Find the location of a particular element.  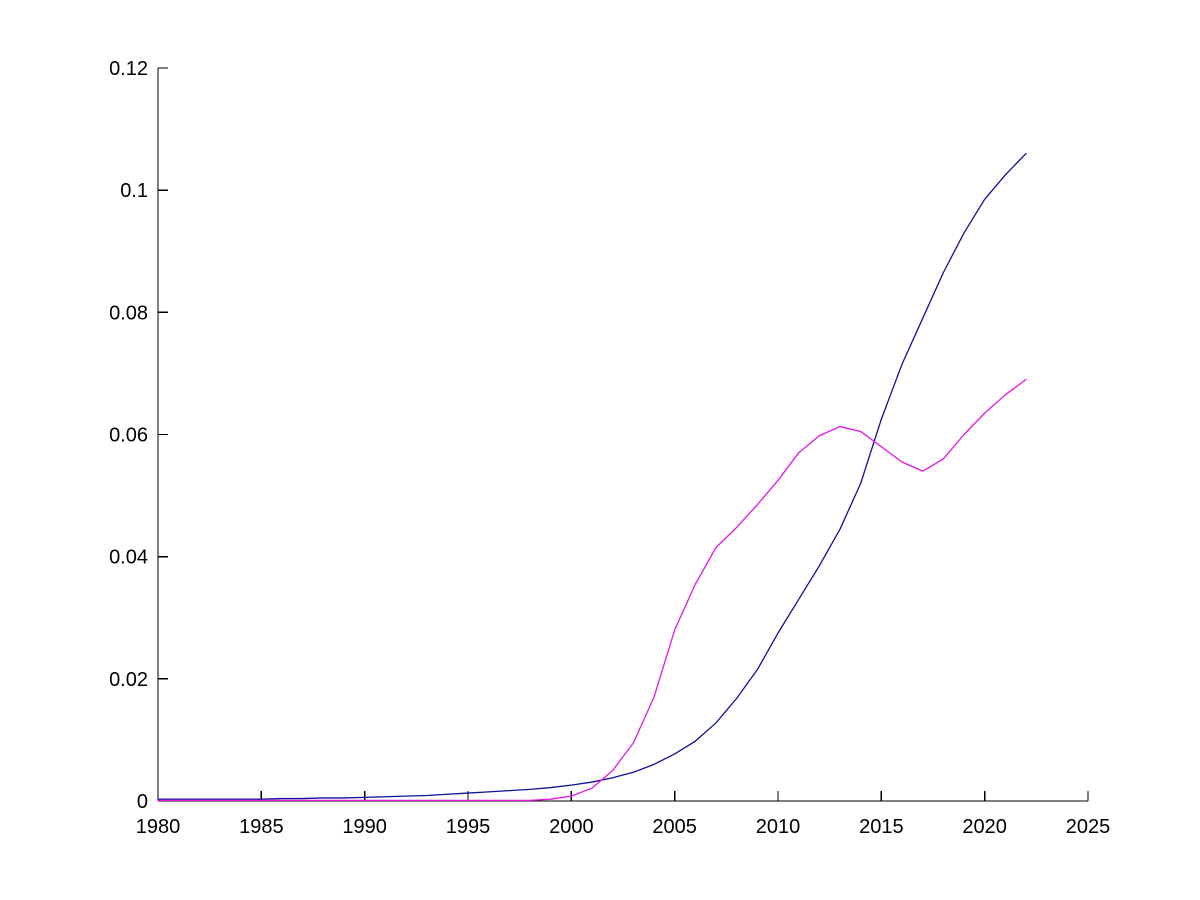

y-tick-label: 0.08 is located at coordinates (128, 313).